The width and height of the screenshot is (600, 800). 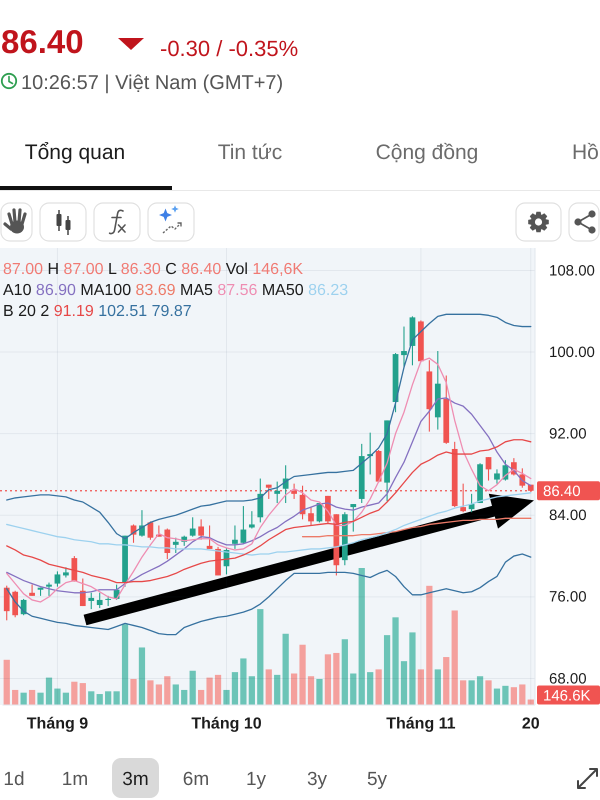 What do you see at coordinates (256, 779) in the screenshot?
I see `text: 1y` at bounding box center [256, 779].